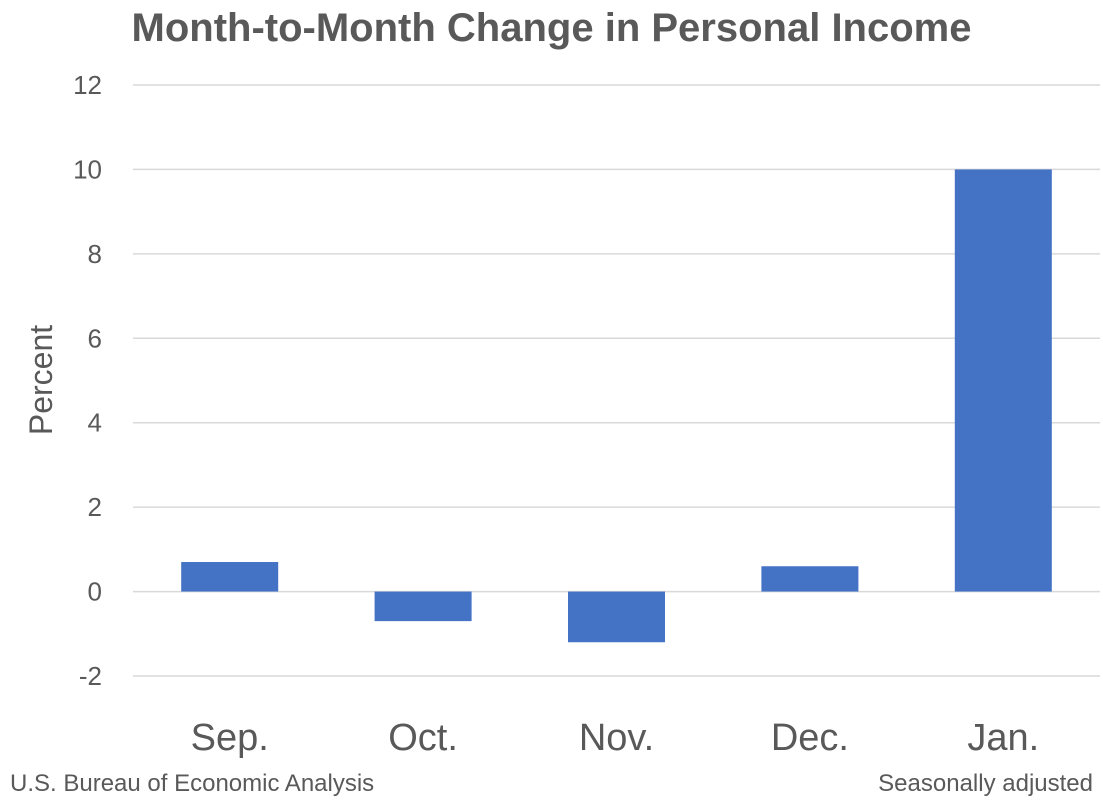  I want to click on bar-dec, so click(810, 579).